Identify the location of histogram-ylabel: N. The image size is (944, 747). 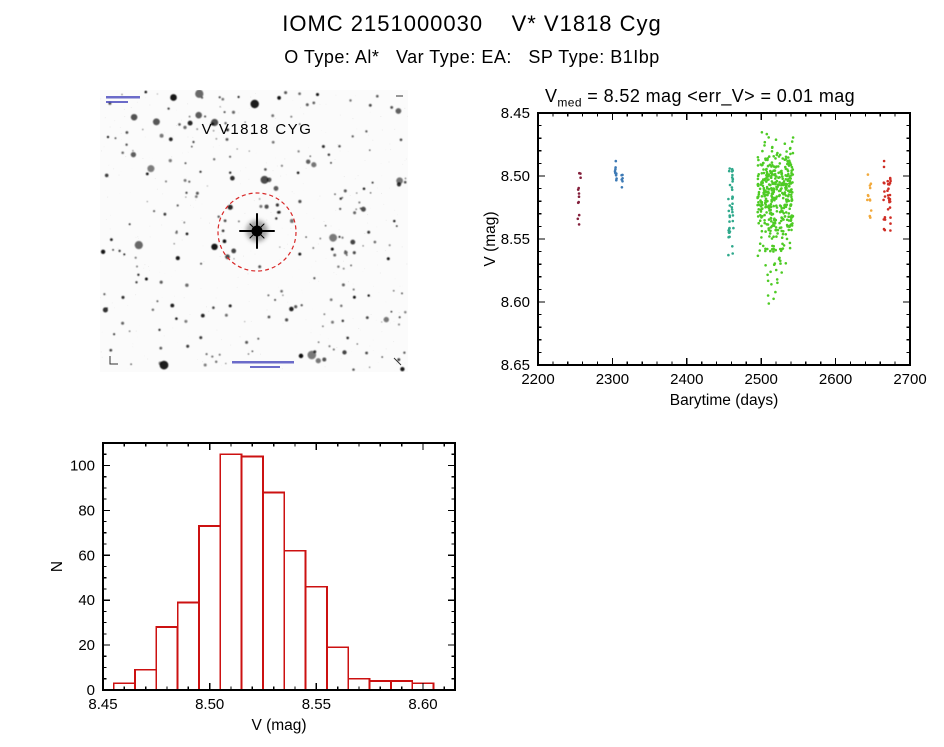
(57, 566).